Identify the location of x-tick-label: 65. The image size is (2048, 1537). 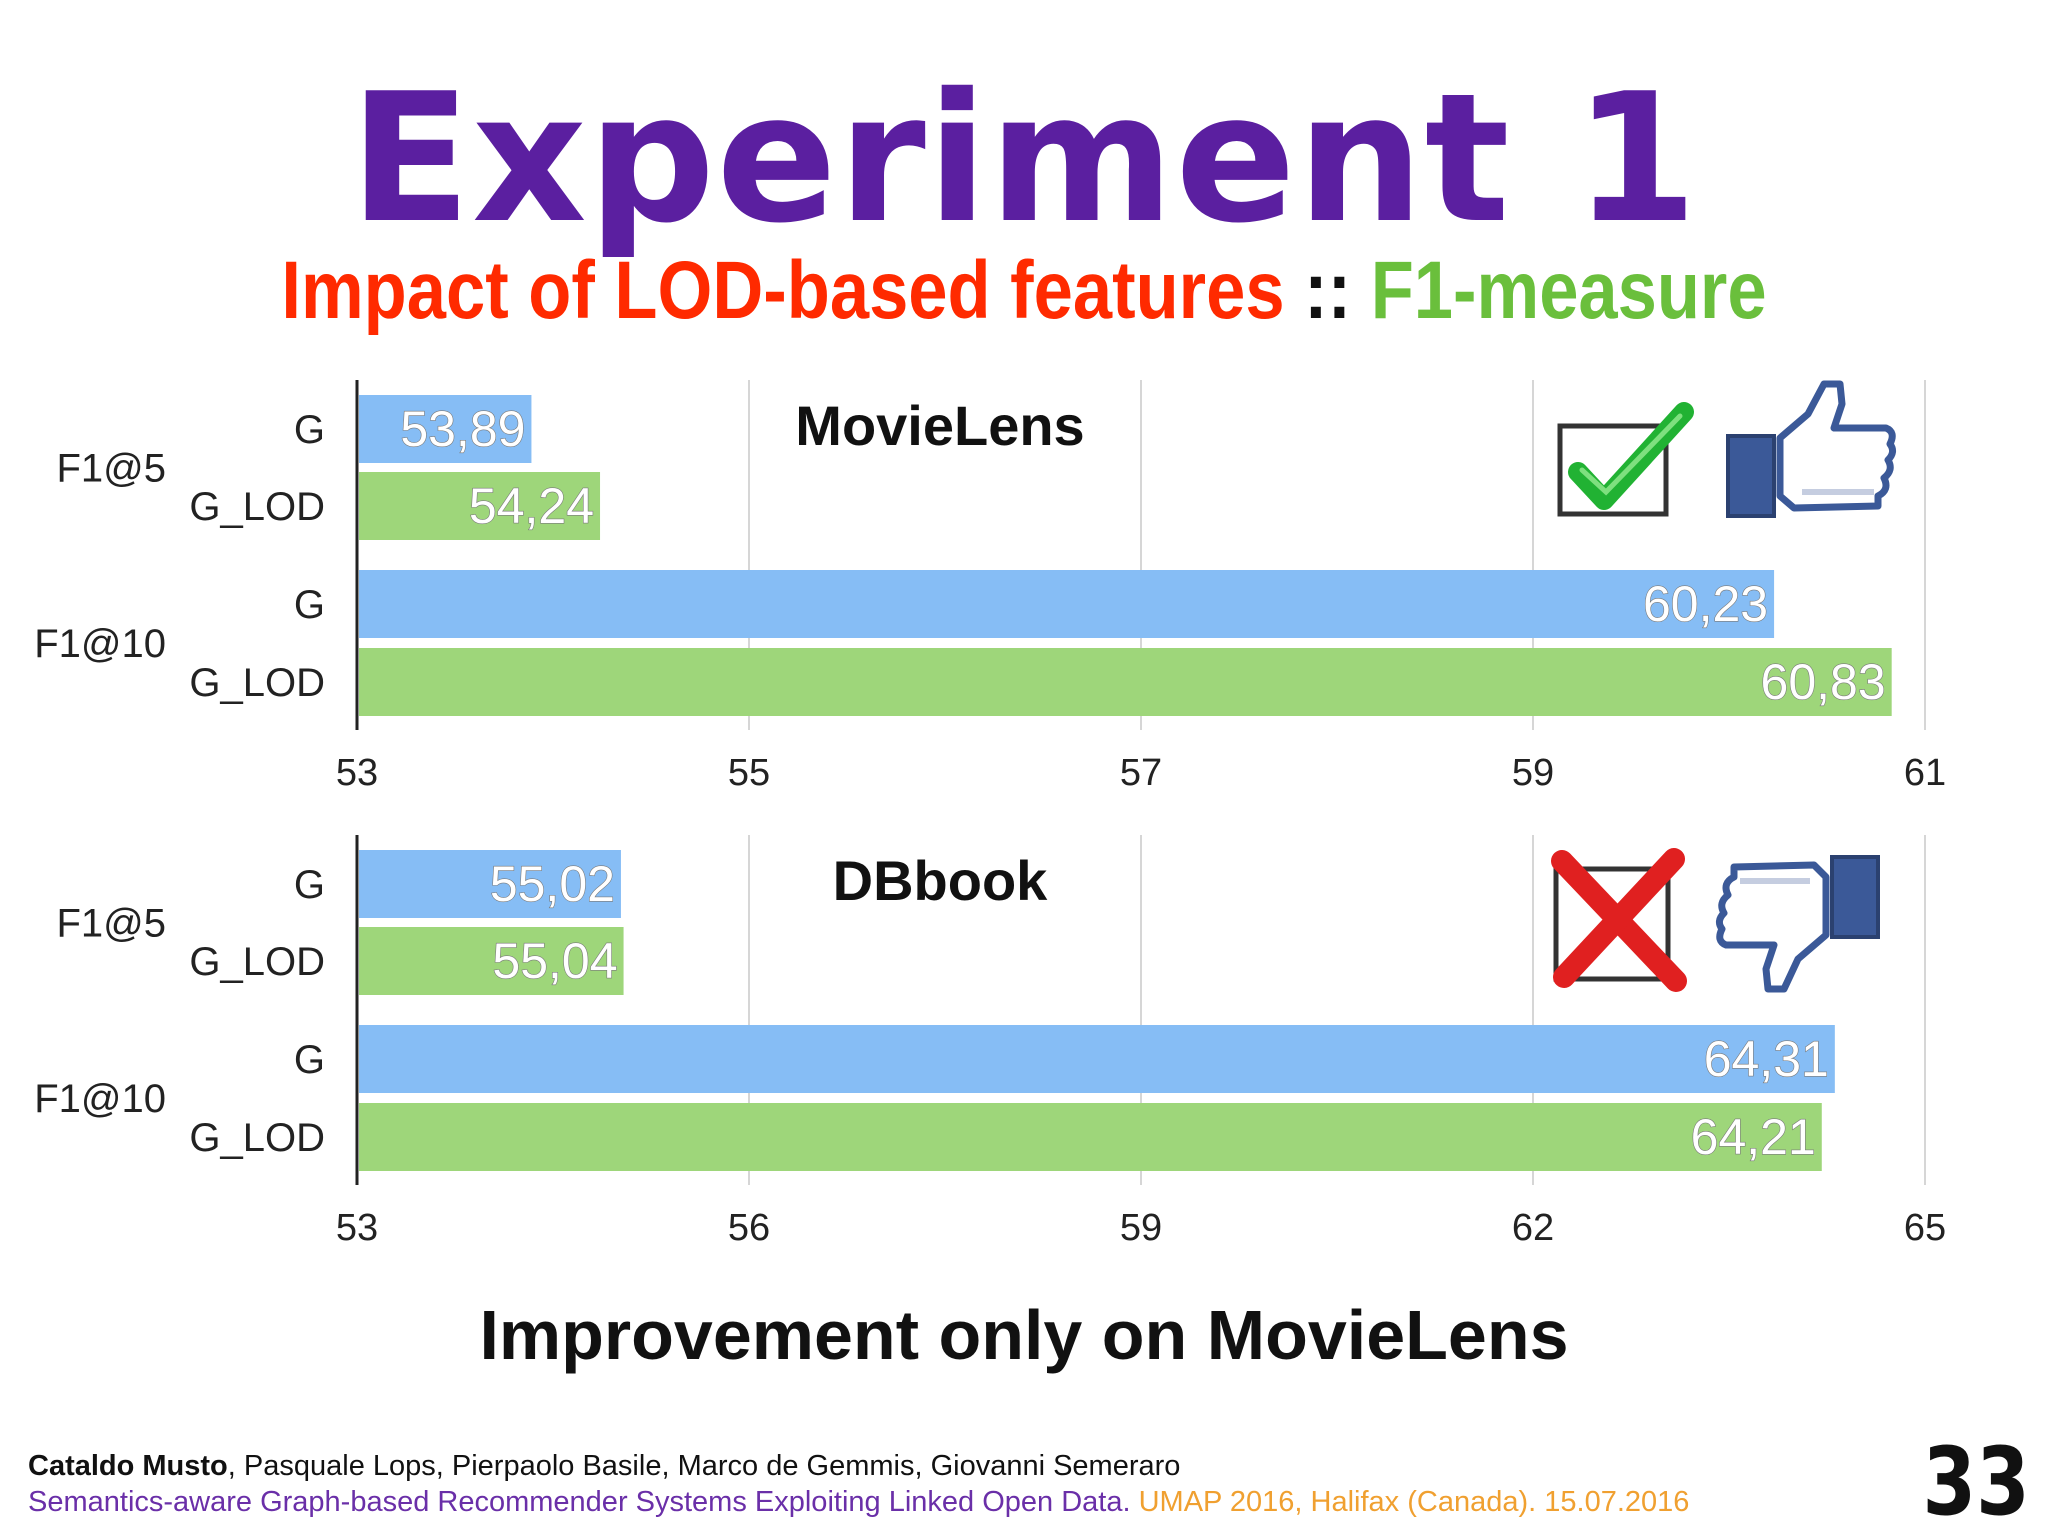
(1925, 1228).